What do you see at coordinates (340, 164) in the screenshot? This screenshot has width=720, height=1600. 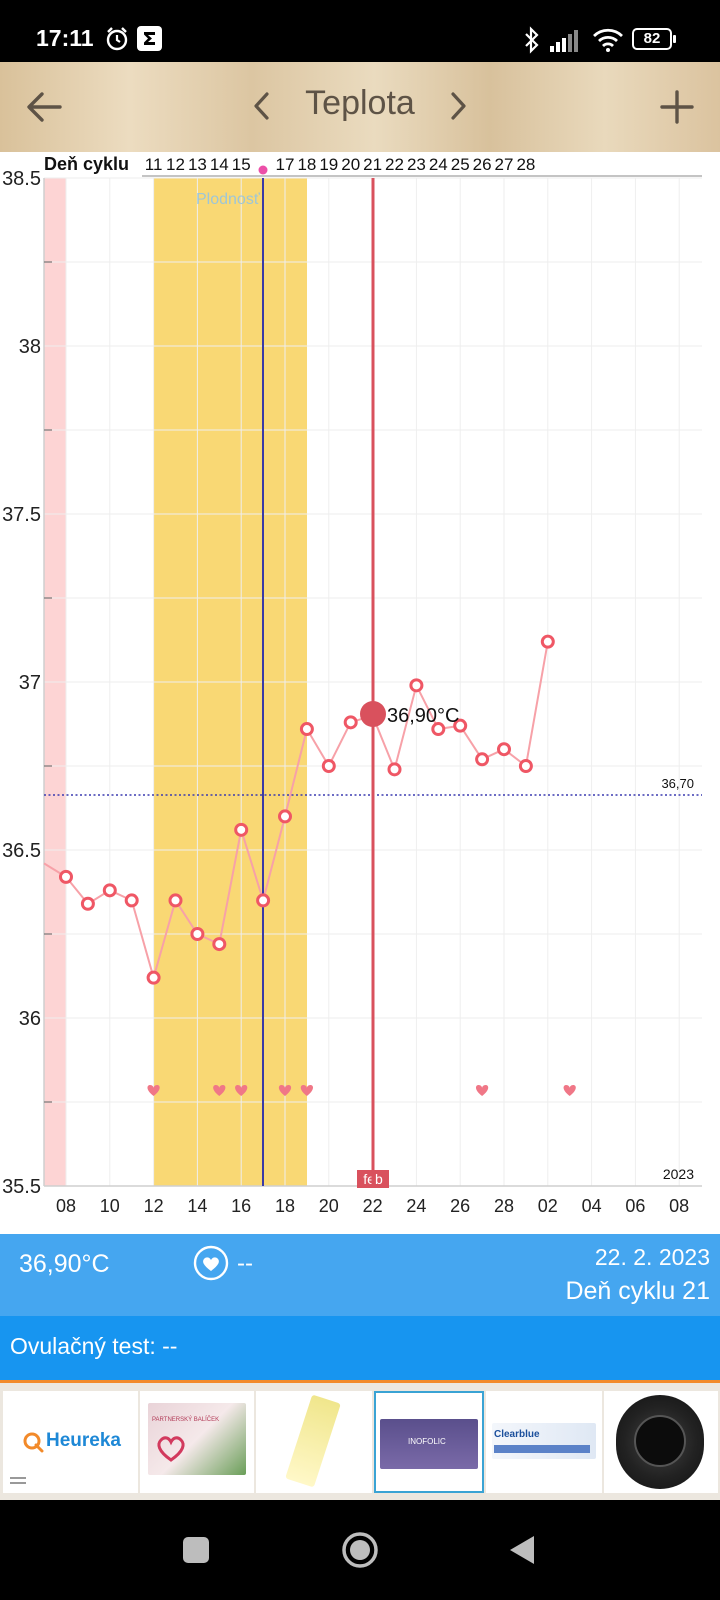 I see `cycle-day-labels: 11 12 13 14 15 17 18 19 20 21 22 23 24 25 26 27 28` at bounding box center [340, 164].